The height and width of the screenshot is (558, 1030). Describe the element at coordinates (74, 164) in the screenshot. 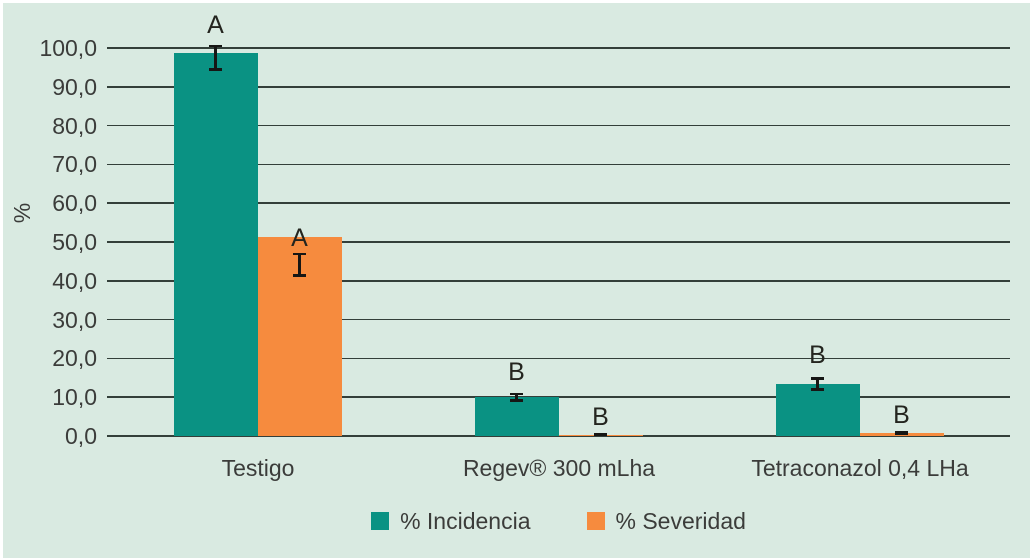

I see `y-tick-label: 70,0` at that location.